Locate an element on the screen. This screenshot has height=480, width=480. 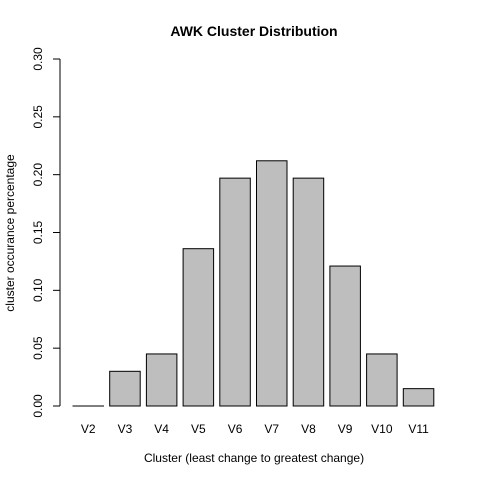
bar-v6 is located at coordinates (235, 292).